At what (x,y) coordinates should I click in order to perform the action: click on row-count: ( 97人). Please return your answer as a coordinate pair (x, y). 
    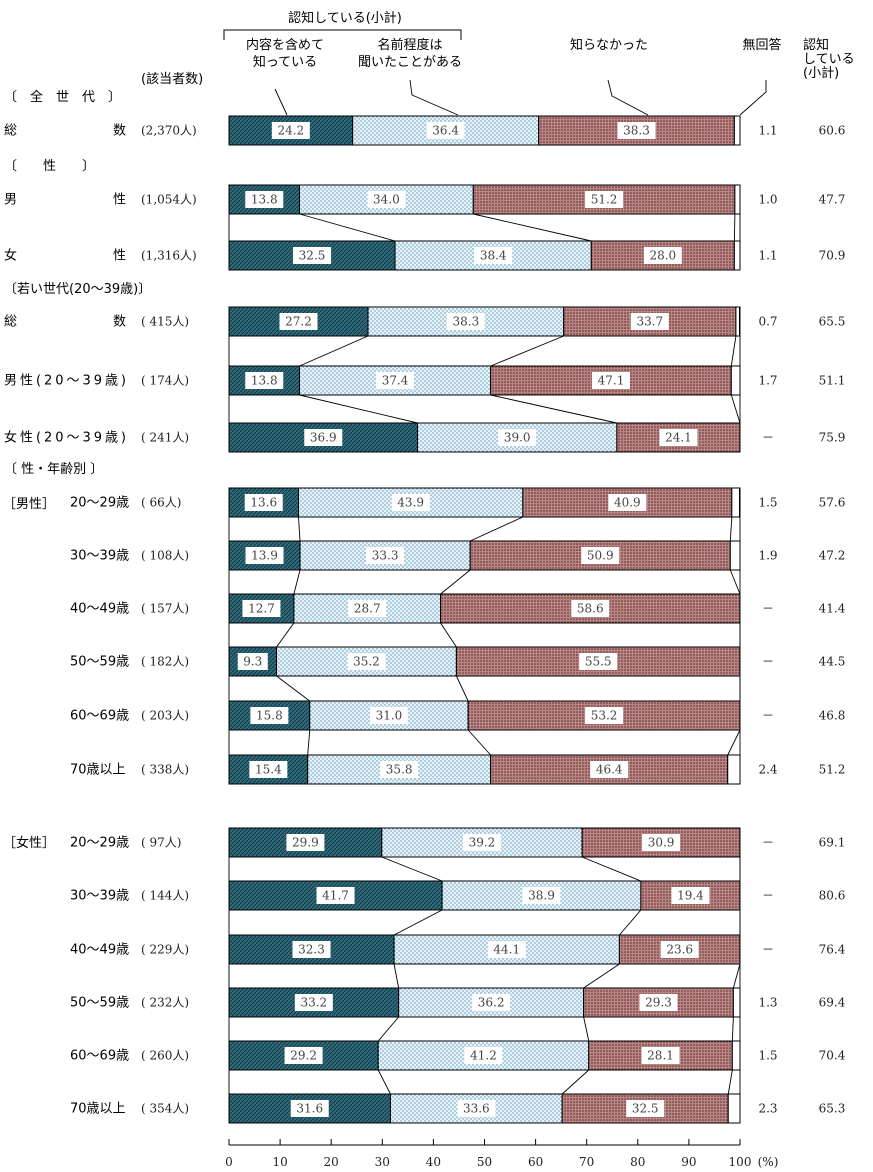
    Looking at the image, I should click on (161, 843).